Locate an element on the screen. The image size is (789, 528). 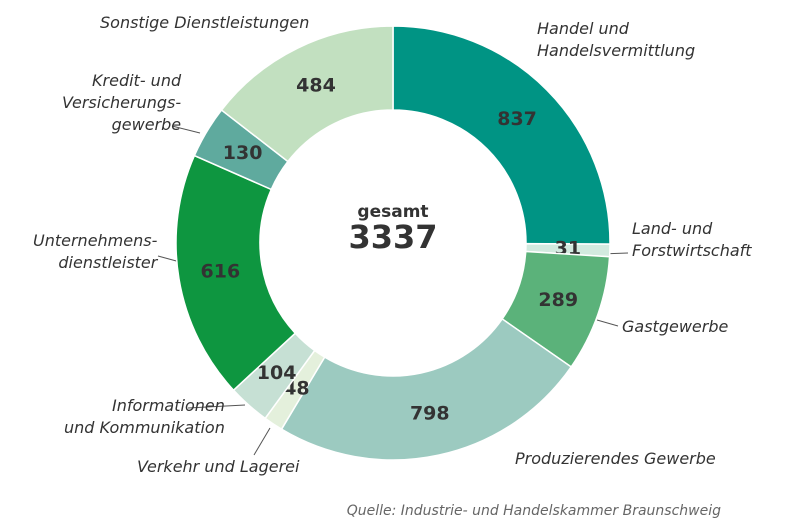
value-label: 104 is located at coordinates (277, 373).